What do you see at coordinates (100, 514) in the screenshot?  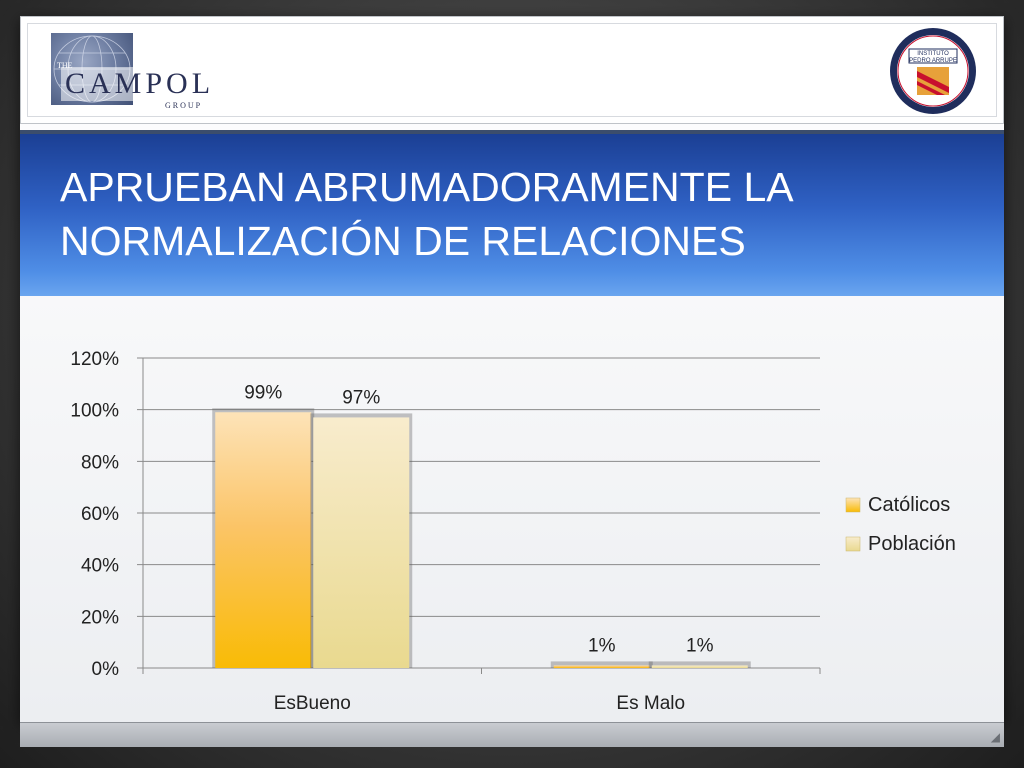 I see `y-tick-label: 60%` at bounding box center [100, 514].